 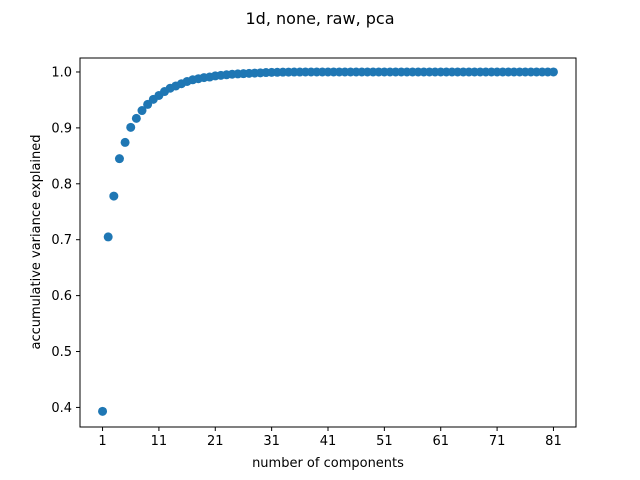 What do you see at coordinates (61, 72) in the screenshot?
I see `y-tick-label: 1.0` at bounding box center [61, 72].